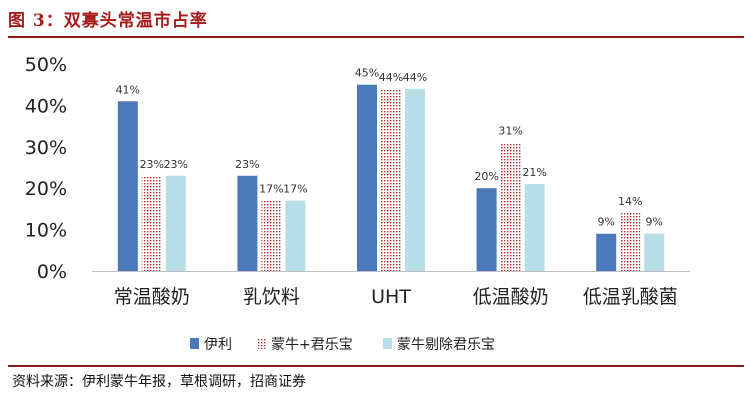 The height and width of the screenshot is (410, 750). I want to click on y-axis: 0% 10% 20% 30% 40% 50%, so click(46, 168).